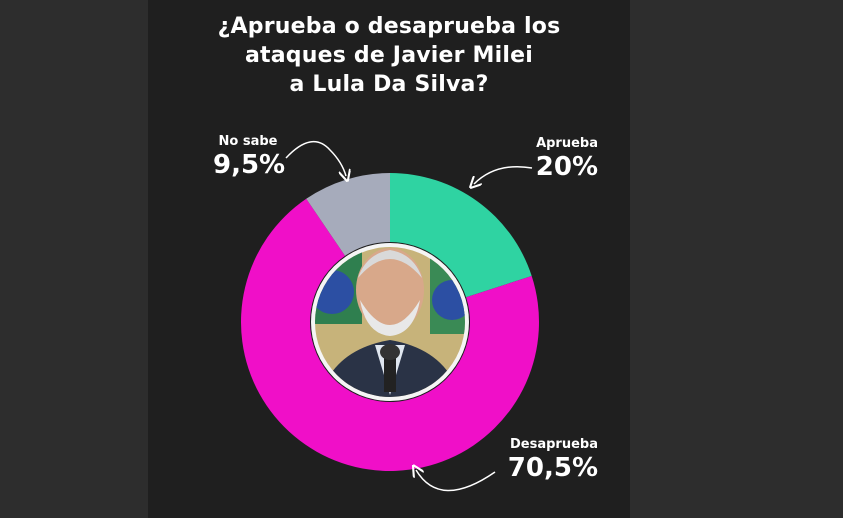 This screenshot has width=843, height=518. Describe the element at coordinates (389, 84) in the screenshot. I see `title-line-3: a Lula Da Silva?` at that location.